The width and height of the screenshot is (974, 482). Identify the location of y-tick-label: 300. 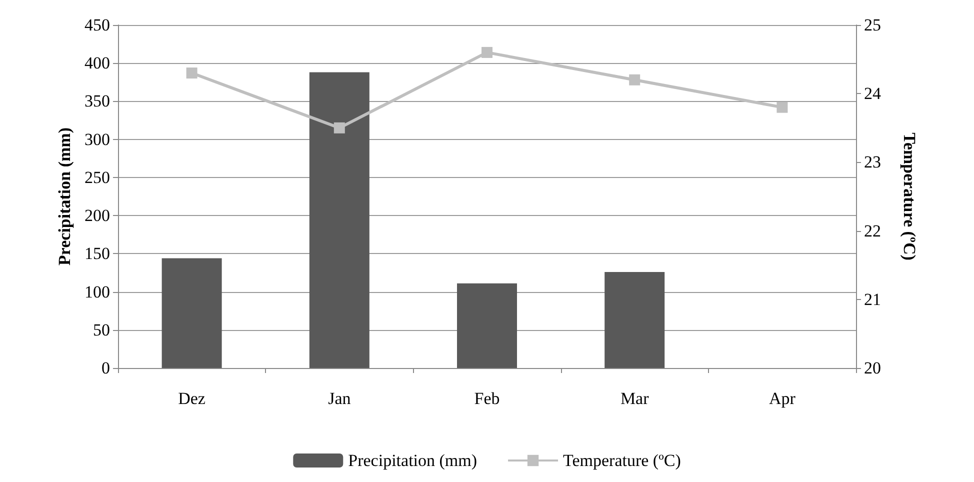
(97, 139).